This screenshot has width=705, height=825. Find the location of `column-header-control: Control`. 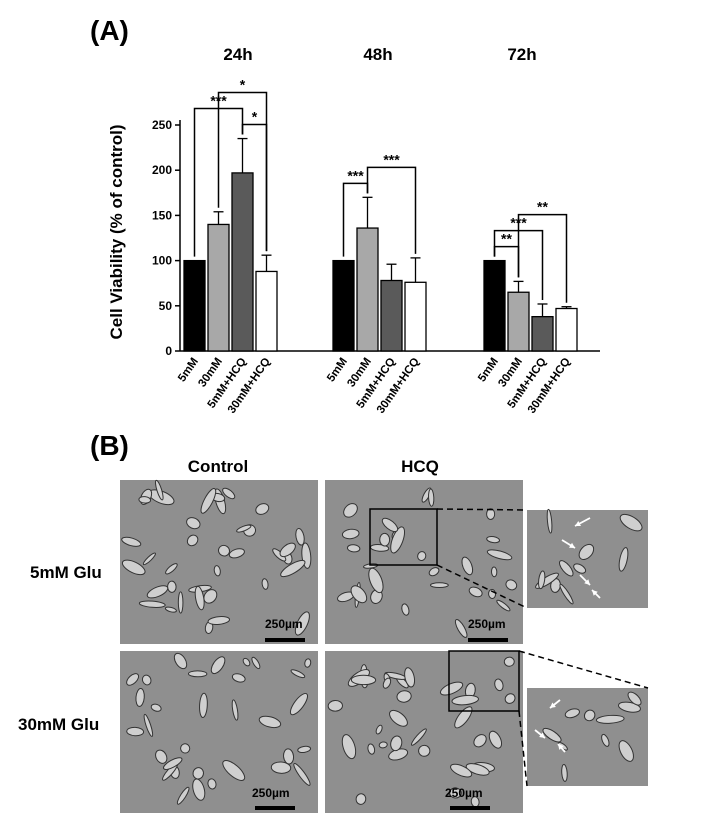

column-header-control: Control is located at coordinates (218, 466).